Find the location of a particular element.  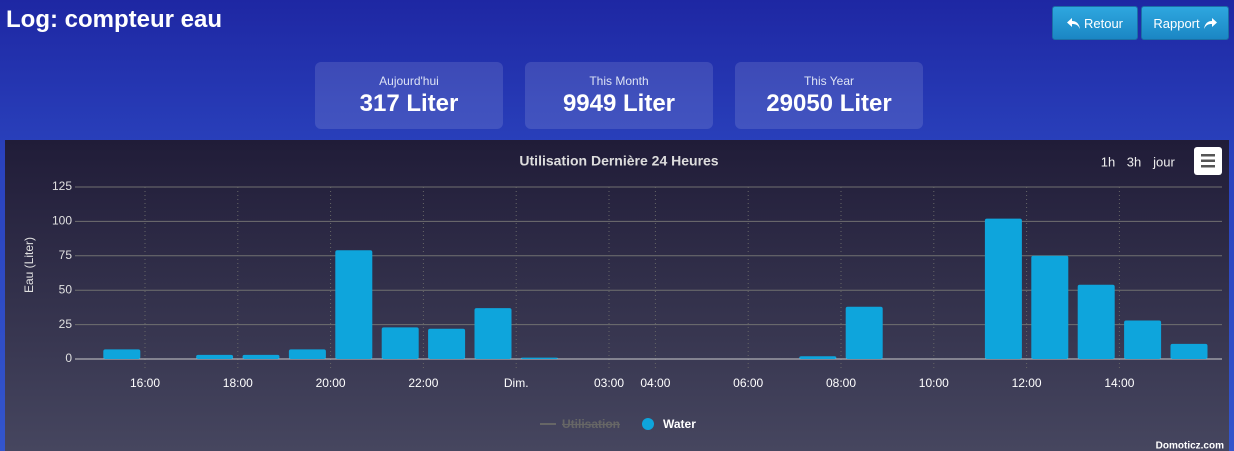

x-tick-label: 12:00 is located at coordinates (1027, 383).